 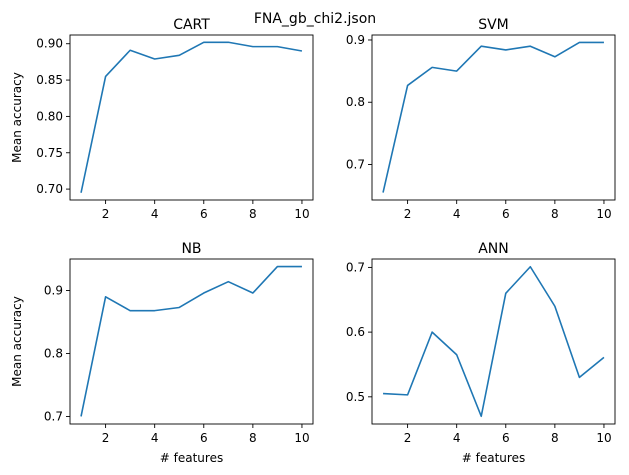 What do you see at coordinates (49, 80) in the screenshot?
I see `y-tick-label: 0.85` at bounding box center [49, 80].